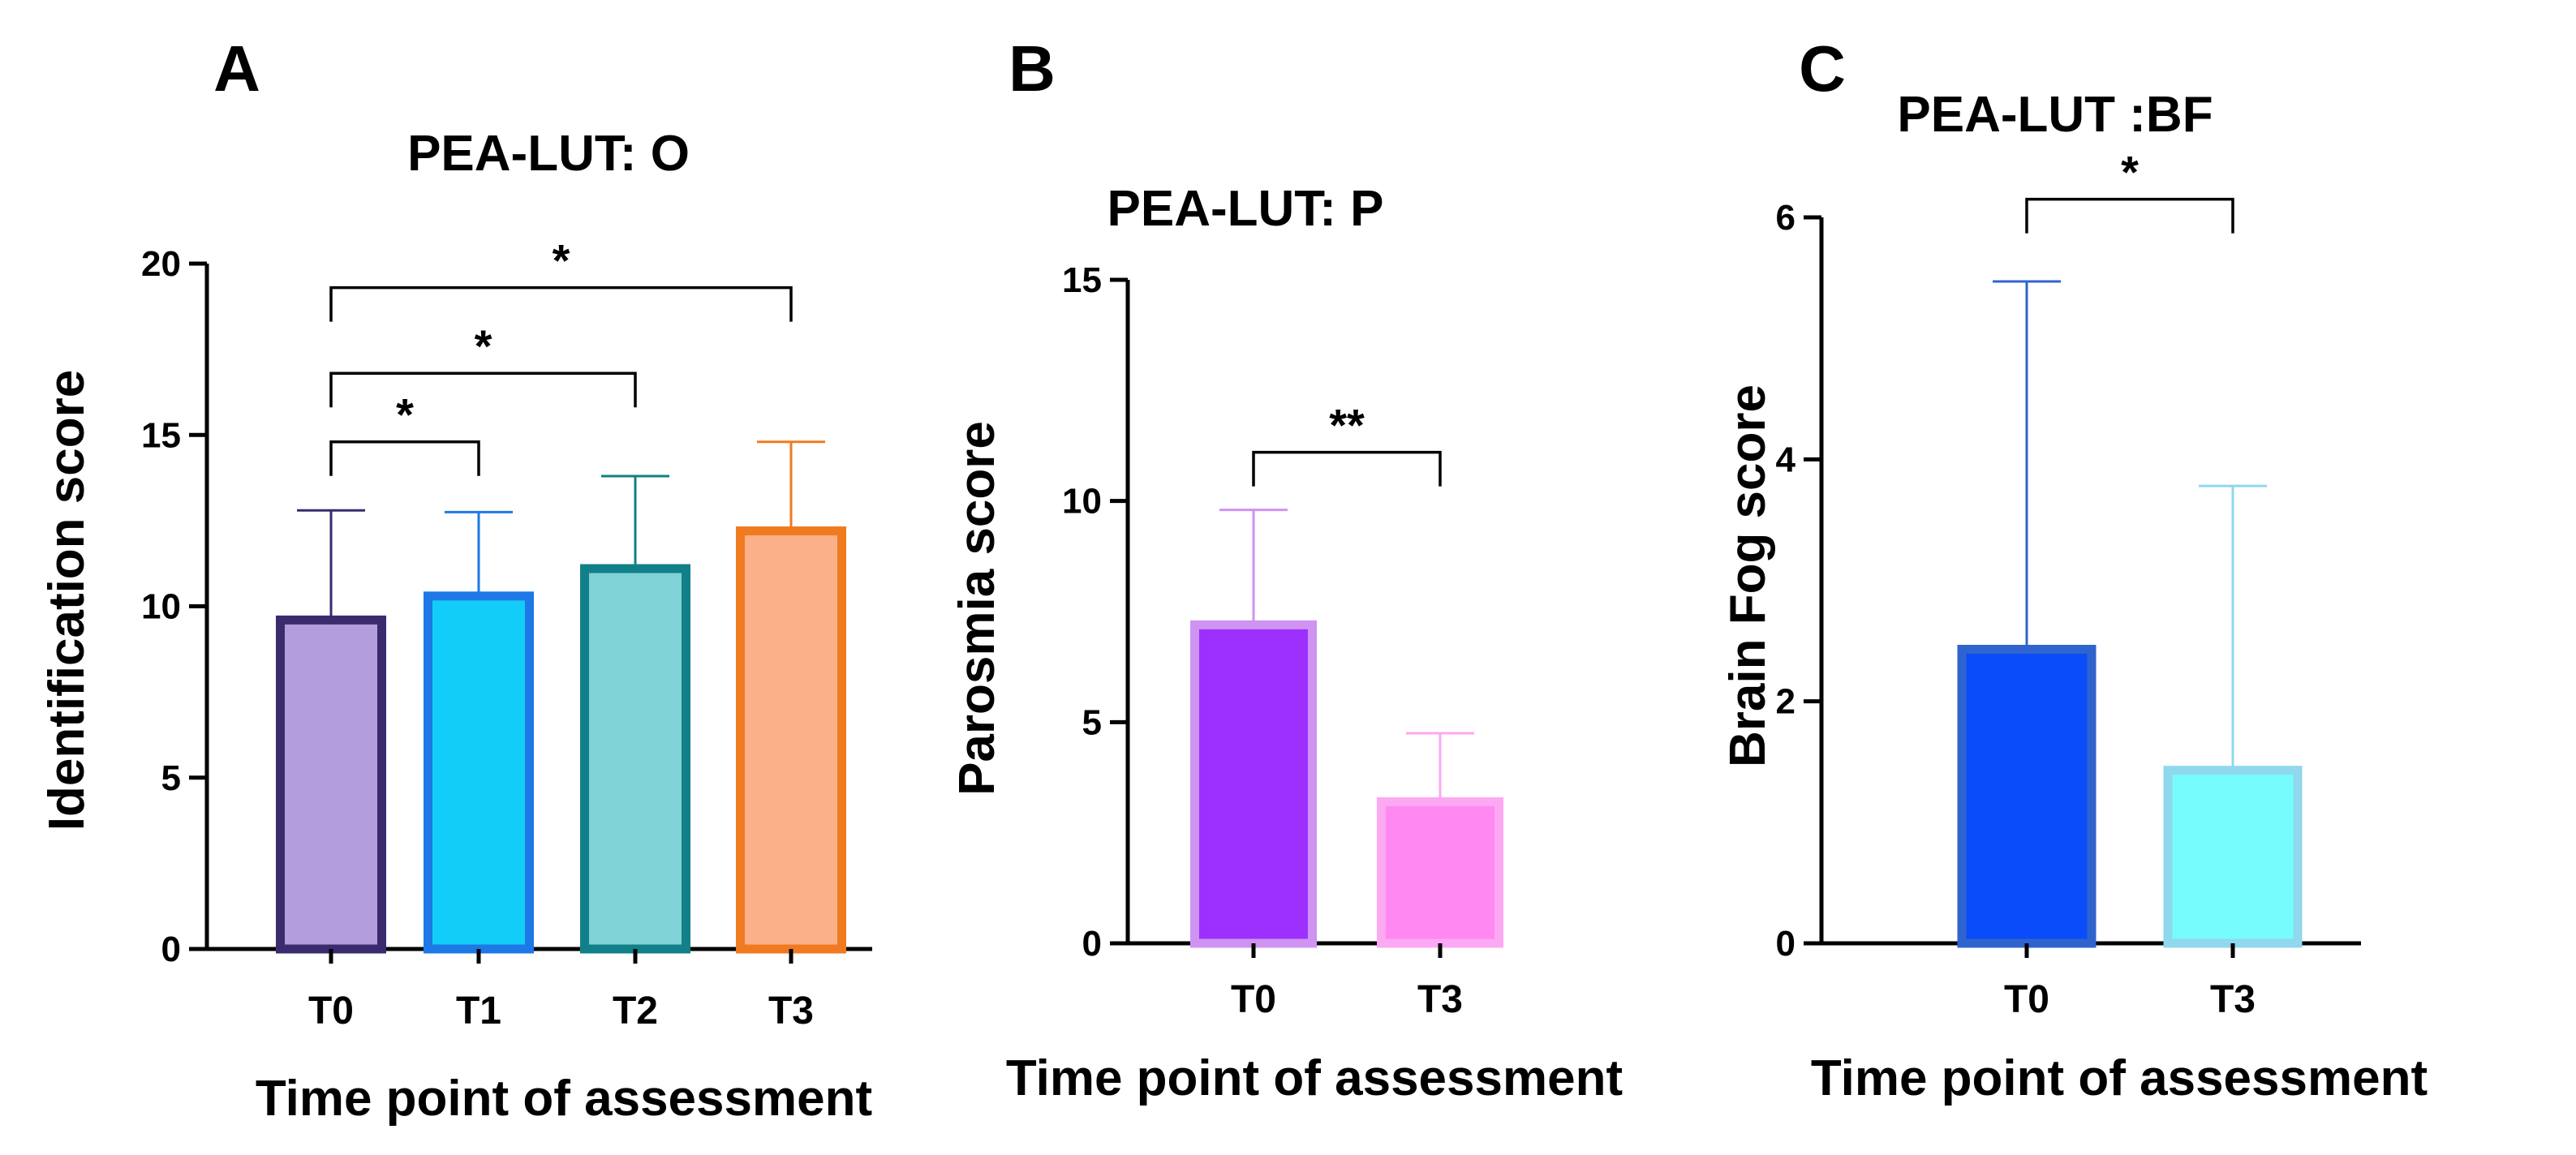 The image size is (2576, 1155). What do you see at coordinates (2026, 999) in the screenshot?
I see `panel-c-category-label: T0` at bounding box center [2026, 999].